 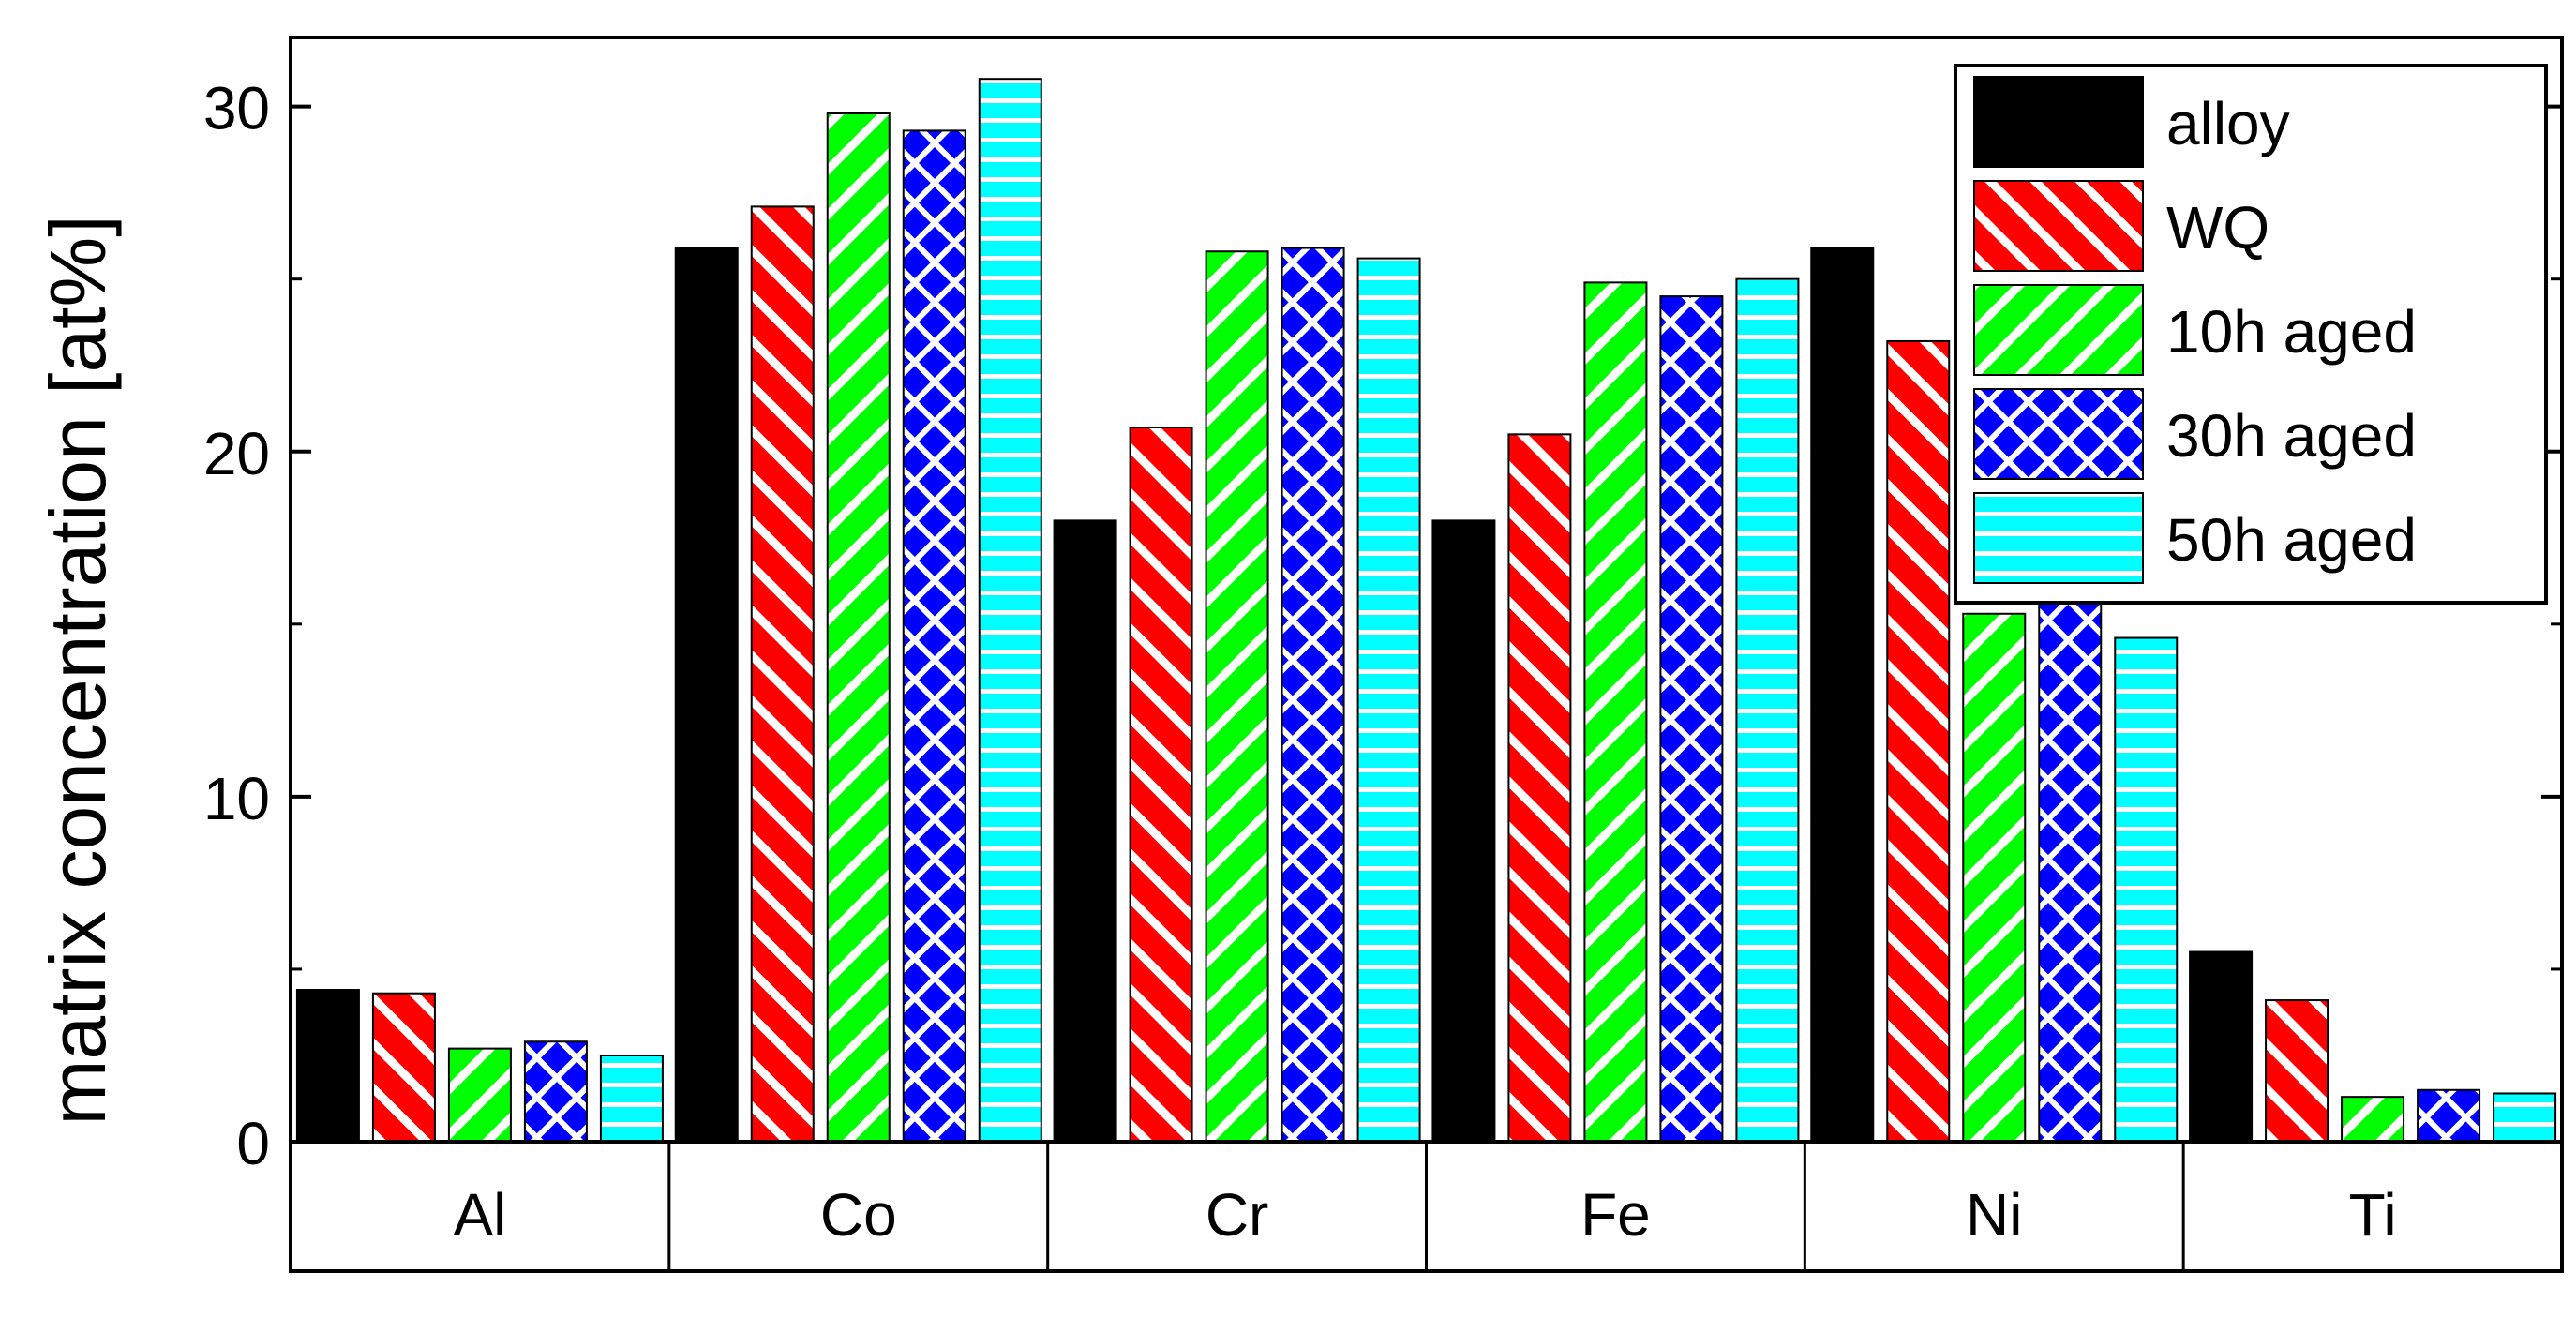 I want to click on bar-fe-50h-aged, so click(x=1768, y=710).